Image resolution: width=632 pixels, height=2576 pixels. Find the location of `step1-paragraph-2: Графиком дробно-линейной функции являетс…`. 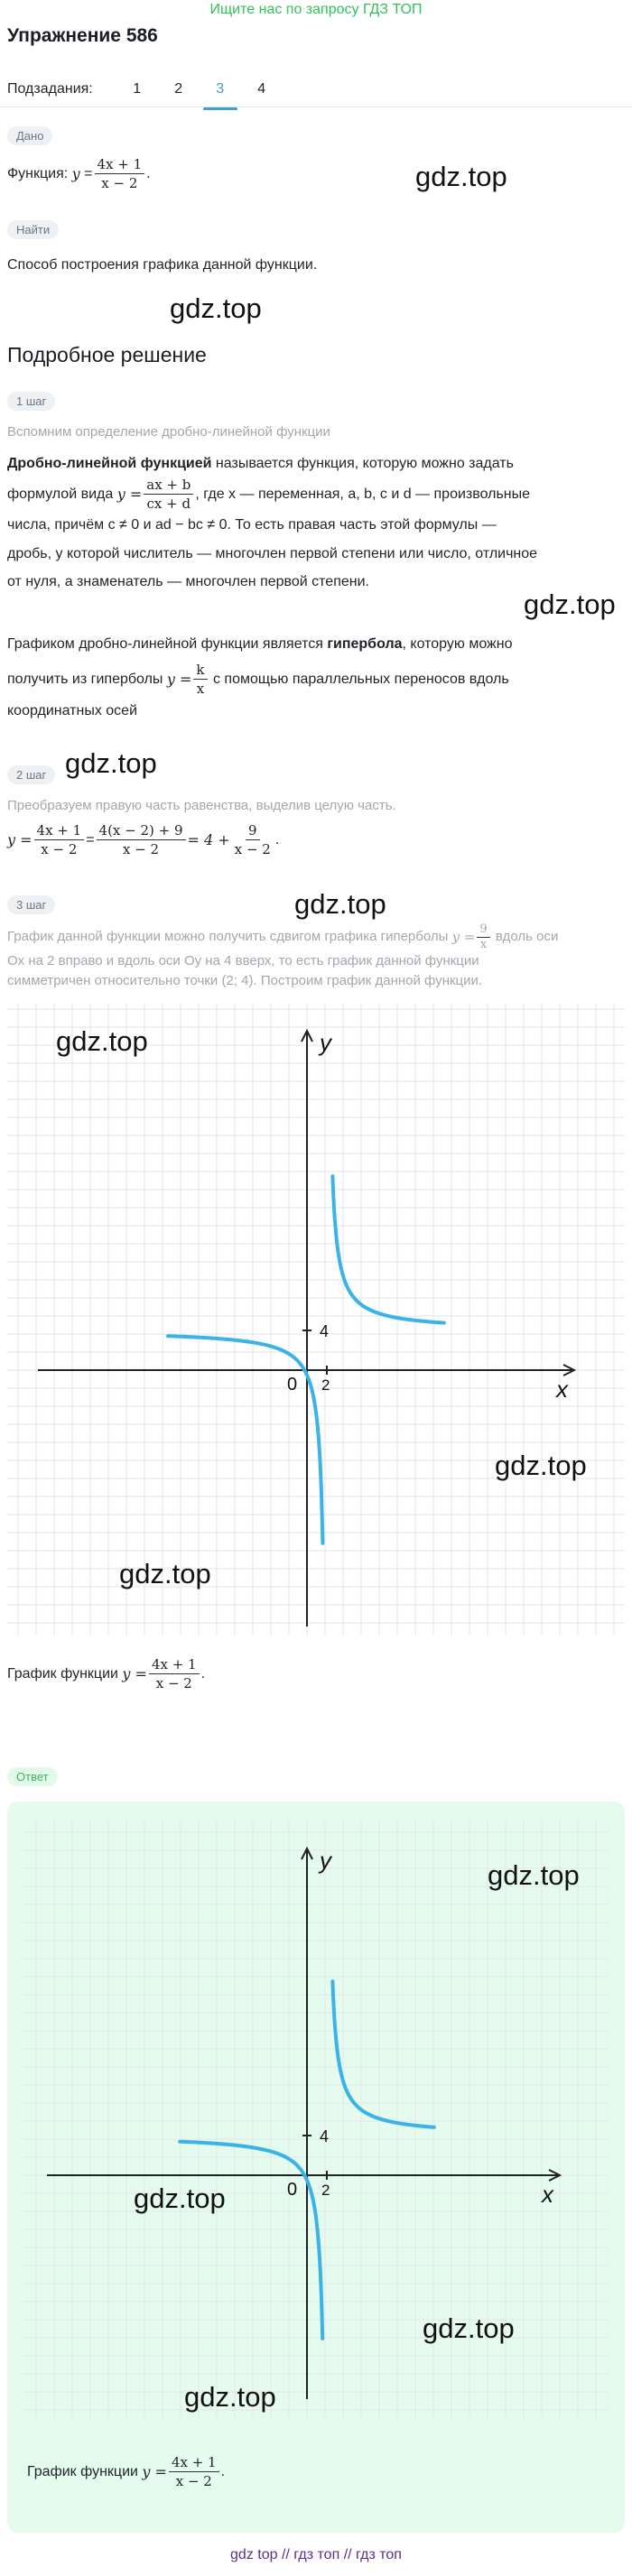

step1-paragraph-2: Графиком дробно-линейной функции являетс… is located at coordinates (260, 677).